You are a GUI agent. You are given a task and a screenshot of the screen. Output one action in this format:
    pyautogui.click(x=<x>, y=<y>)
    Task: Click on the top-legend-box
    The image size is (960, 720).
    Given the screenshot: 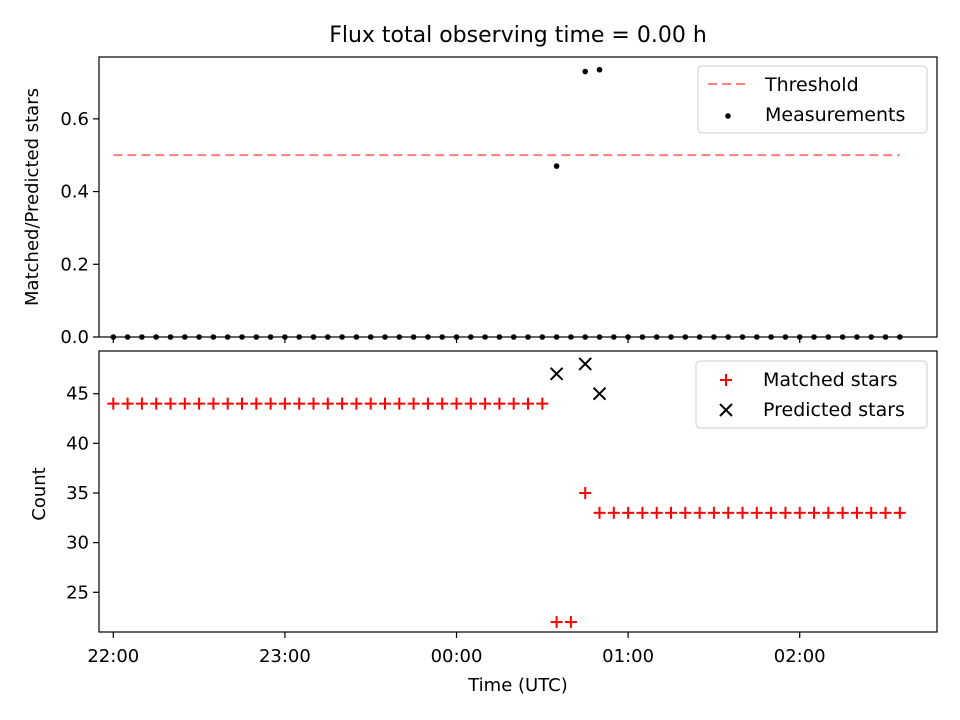 What is the action you would take?
    pyautogui.click(x=812, y=99)
    